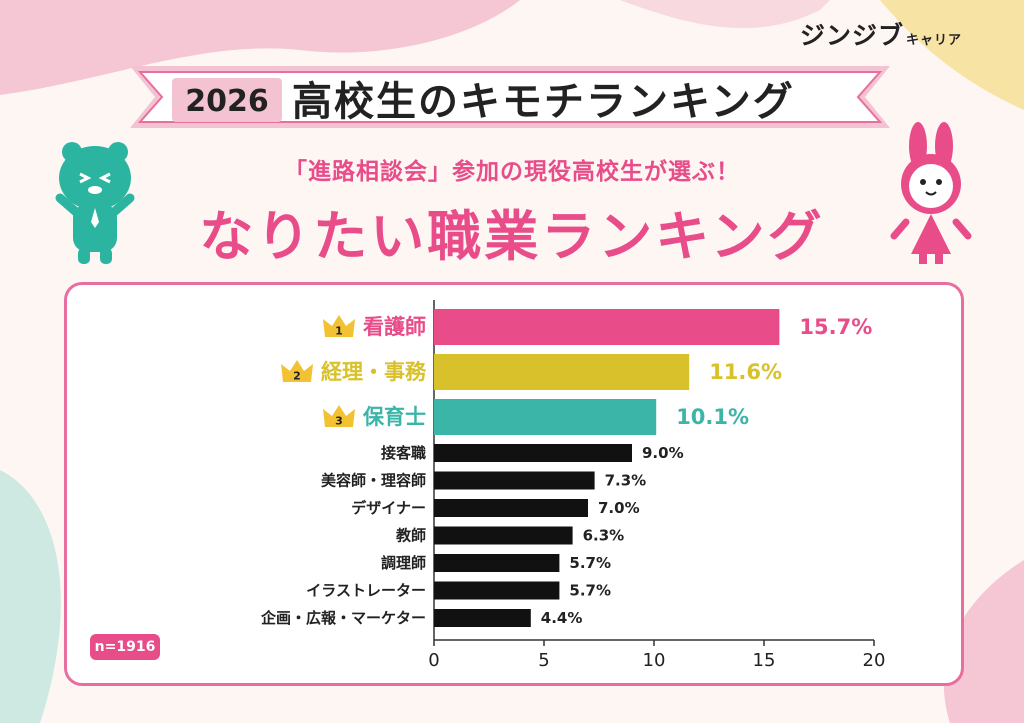  I want to click on category-label: 調理師, so click(403, 563).